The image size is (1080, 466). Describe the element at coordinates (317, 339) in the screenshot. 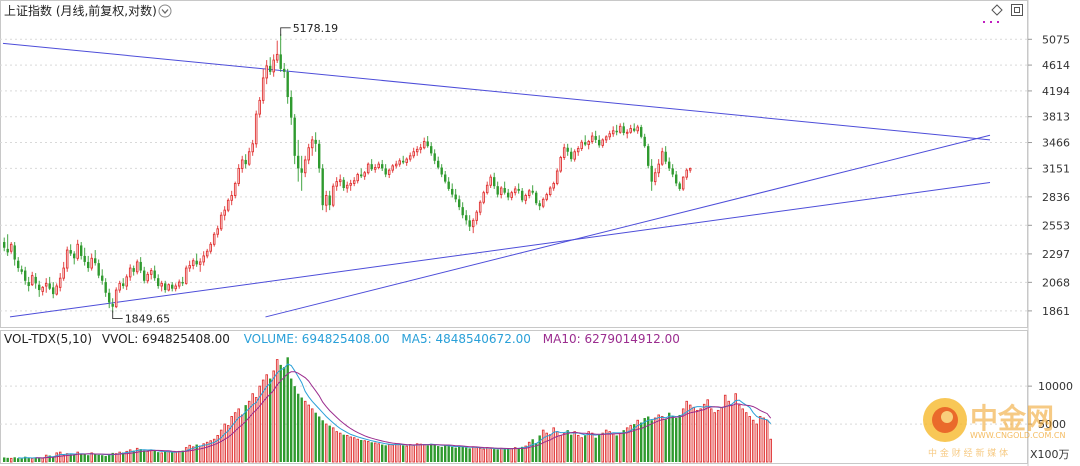

I see `volume-readout: VOLUME: 694825408.00` at that location.